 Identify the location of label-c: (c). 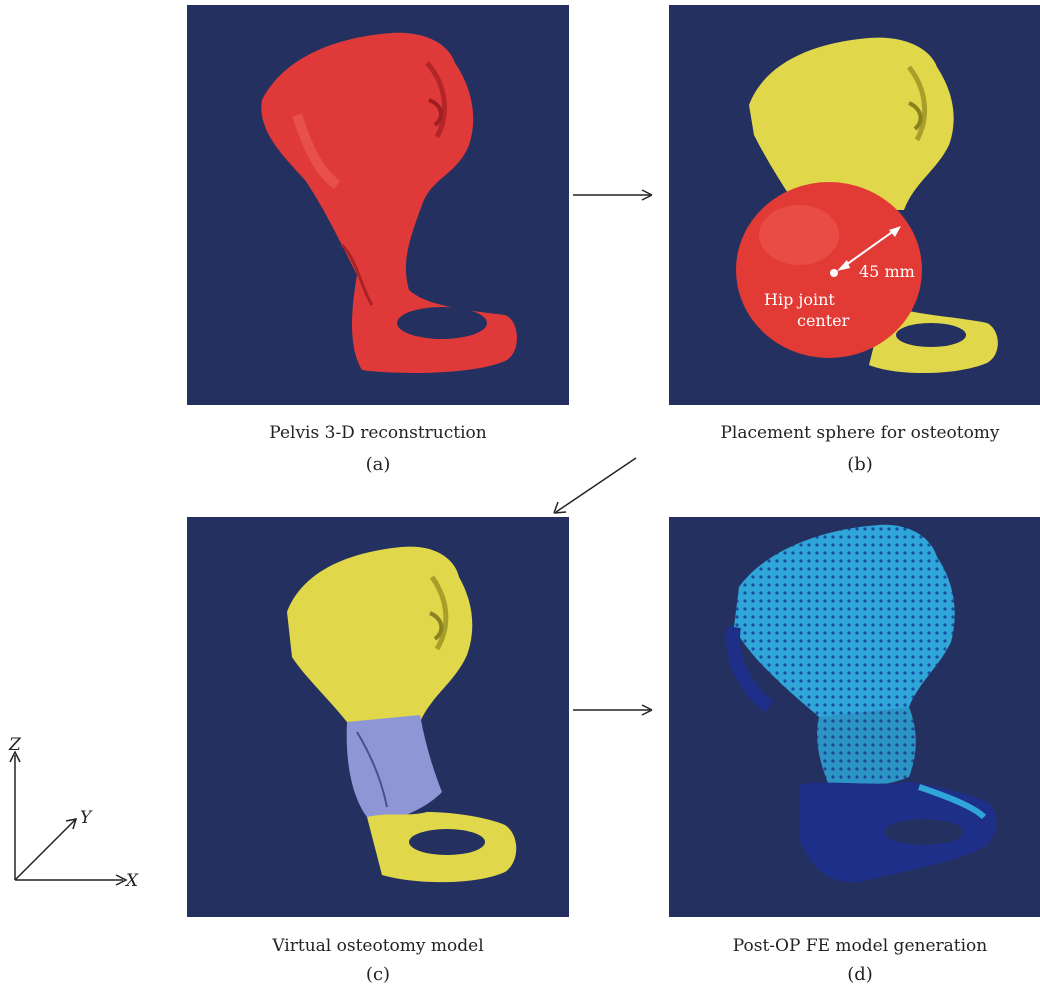
(378, 974).